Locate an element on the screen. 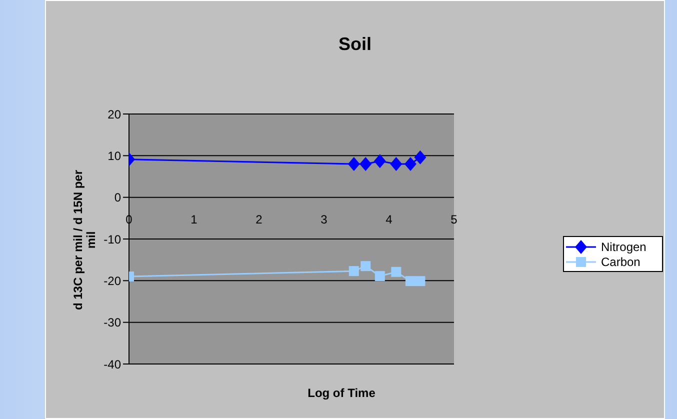 The width and height of the screenshot is (677, 419). x-tick-label: 2 is located at coordinates (259, 219).